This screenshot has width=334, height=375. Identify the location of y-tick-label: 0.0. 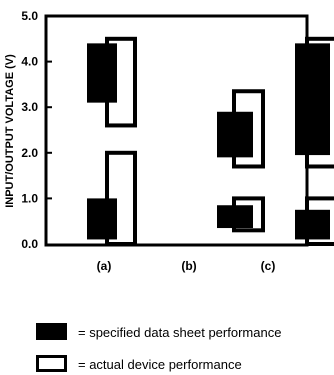
(29, 244).